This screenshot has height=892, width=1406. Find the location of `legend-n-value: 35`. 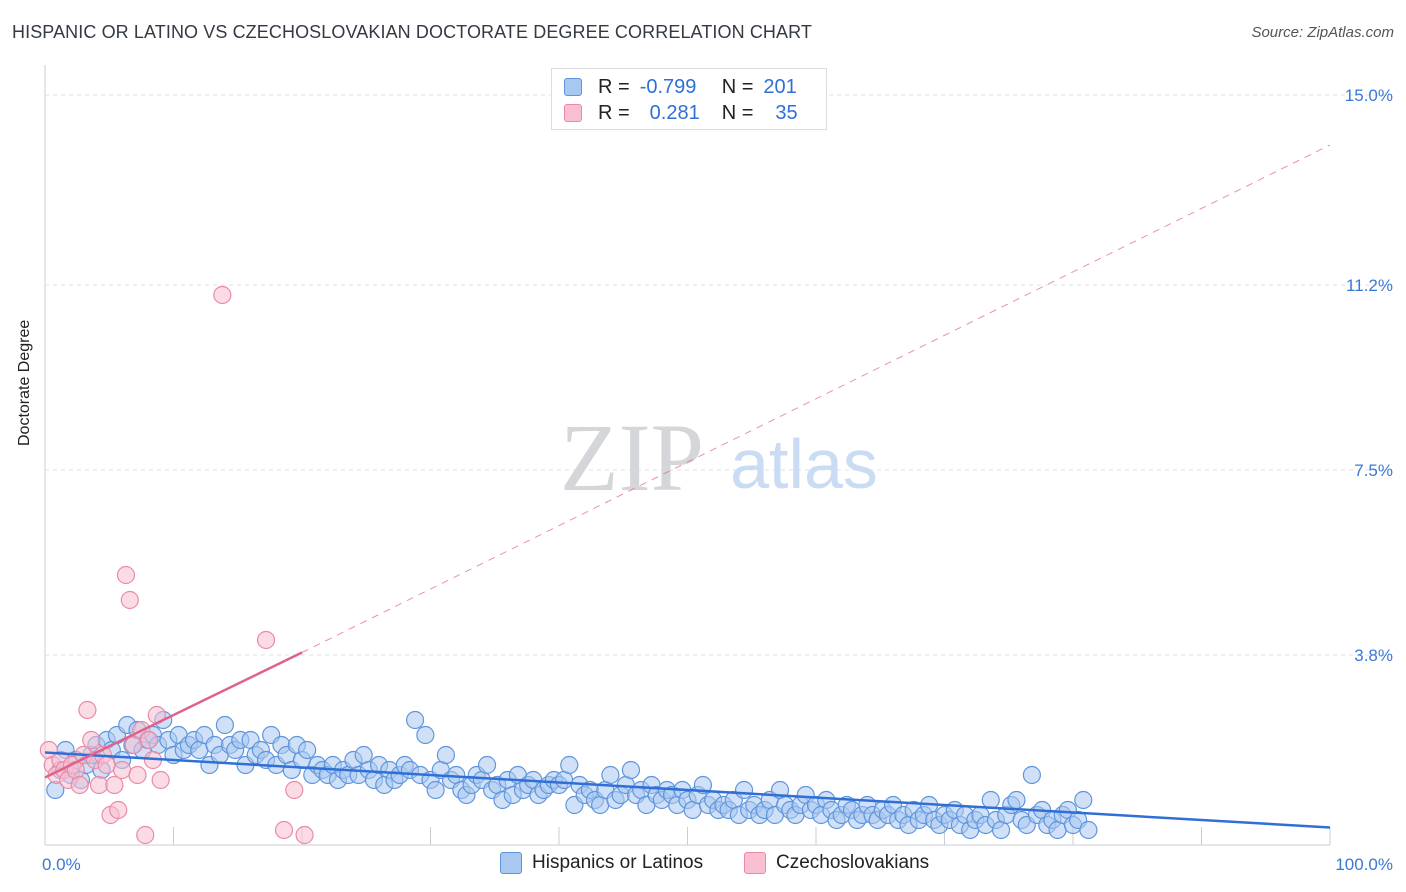

legend-n-value: 35 is located at coordinates (786, 112).